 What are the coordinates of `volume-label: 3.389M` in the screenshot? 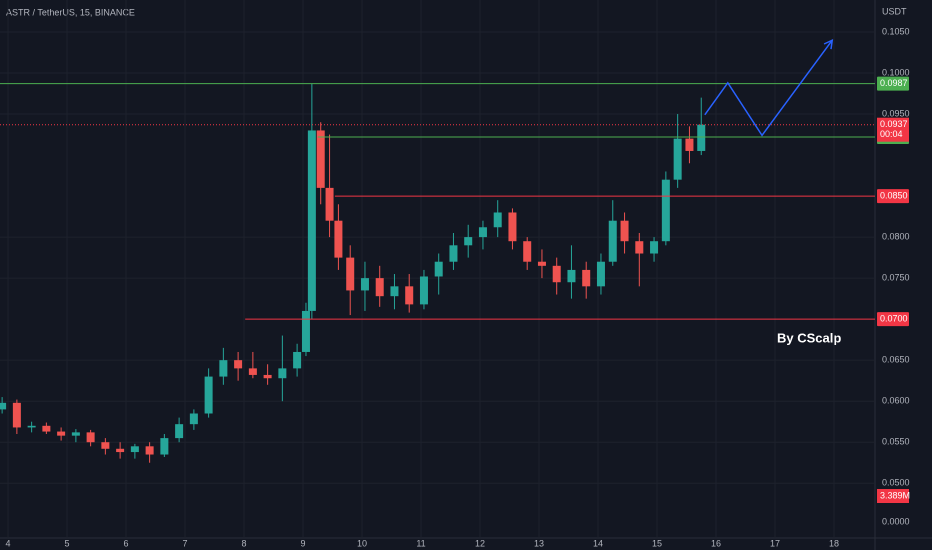 It's located at (895, 495).